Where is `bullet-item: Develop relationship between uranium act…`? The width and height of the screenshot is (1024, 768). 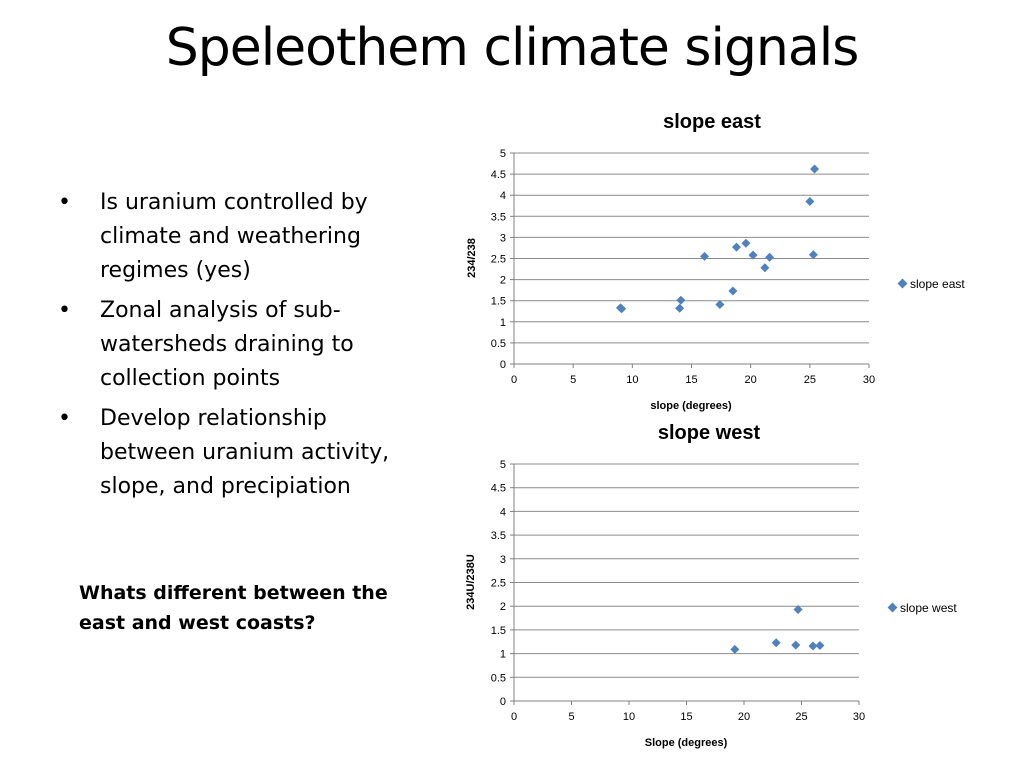 bullet-item: Develop relationship between uranium act… is located at coordinates (238, 453).